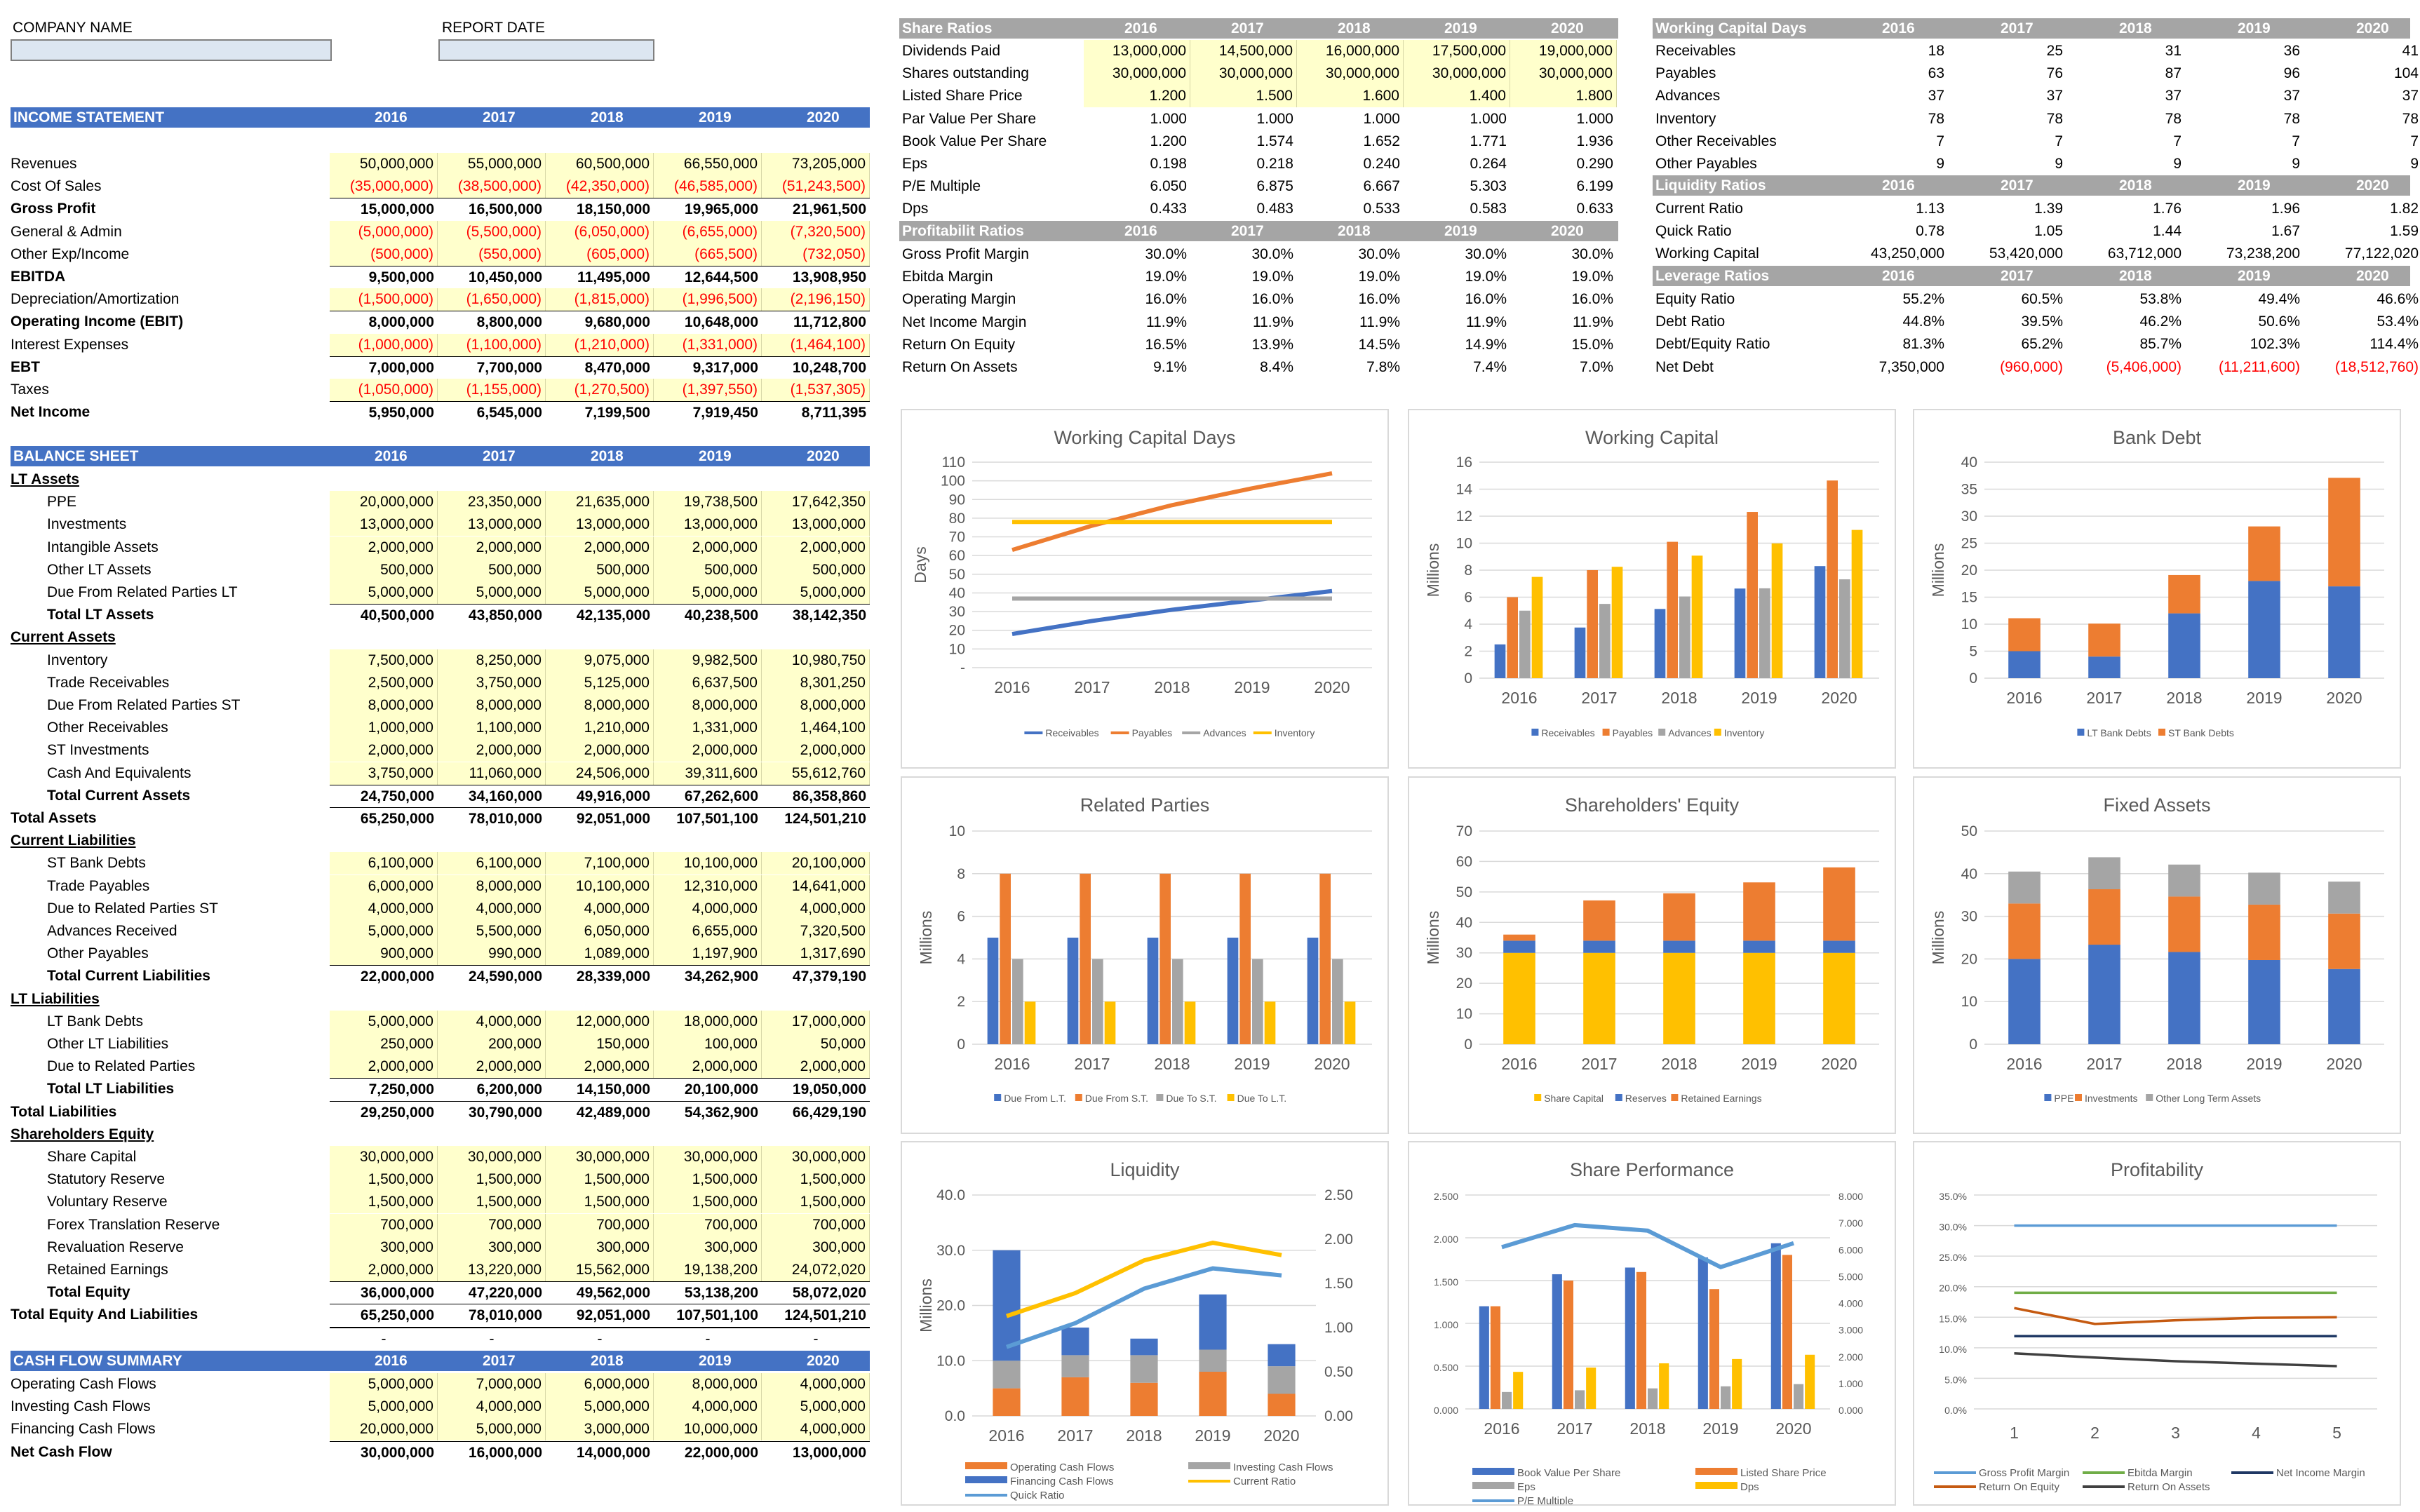 Image resolution: width=2420 pixels, height=1512 pixels. What do you see at coordinates (492, 728) in the screenshot?
I see `cell-value: 1,100,000` at bounding box center [492, 728].